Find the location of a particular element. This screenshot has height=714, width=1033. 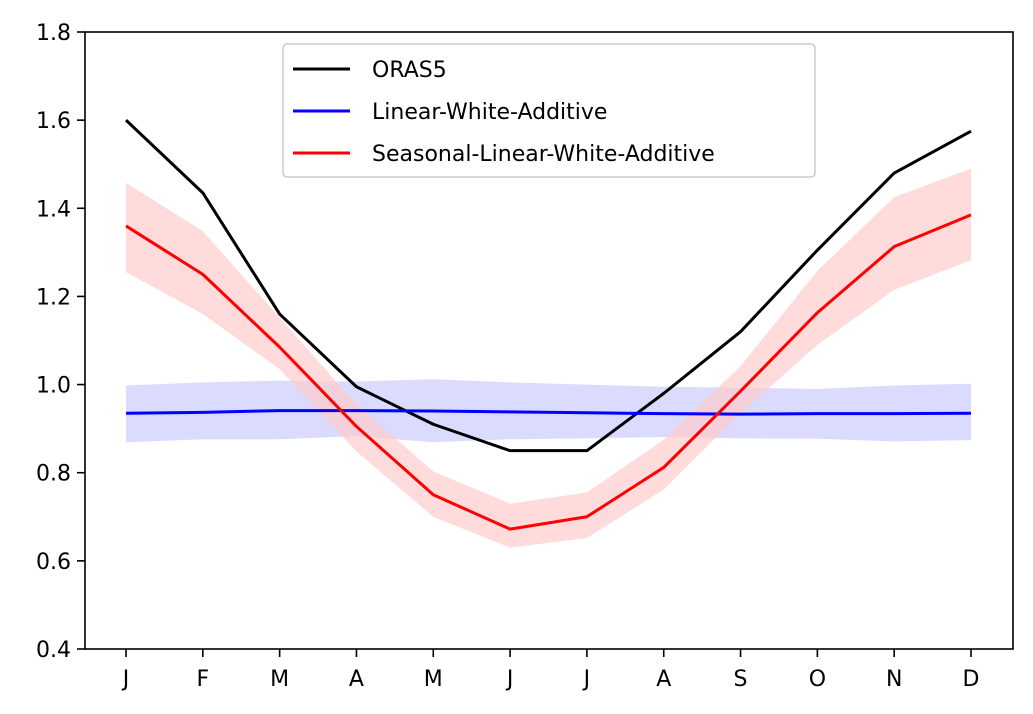

line-linear-white-additive is located at coordinates (548, 412).